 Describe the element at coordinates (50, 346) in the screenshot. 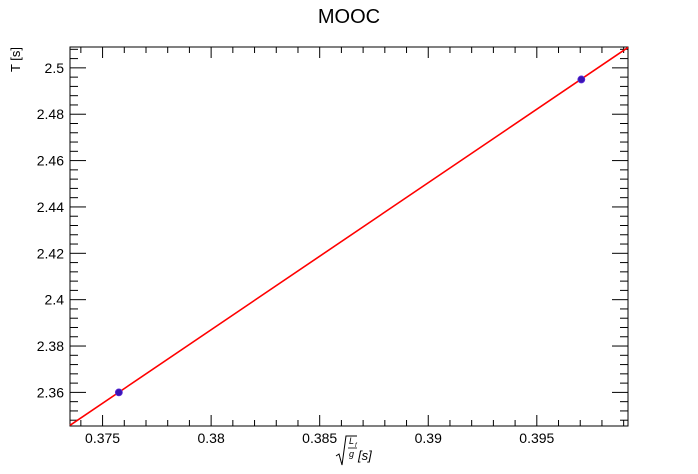

I see `y-tick-label: 2.38` at that location.